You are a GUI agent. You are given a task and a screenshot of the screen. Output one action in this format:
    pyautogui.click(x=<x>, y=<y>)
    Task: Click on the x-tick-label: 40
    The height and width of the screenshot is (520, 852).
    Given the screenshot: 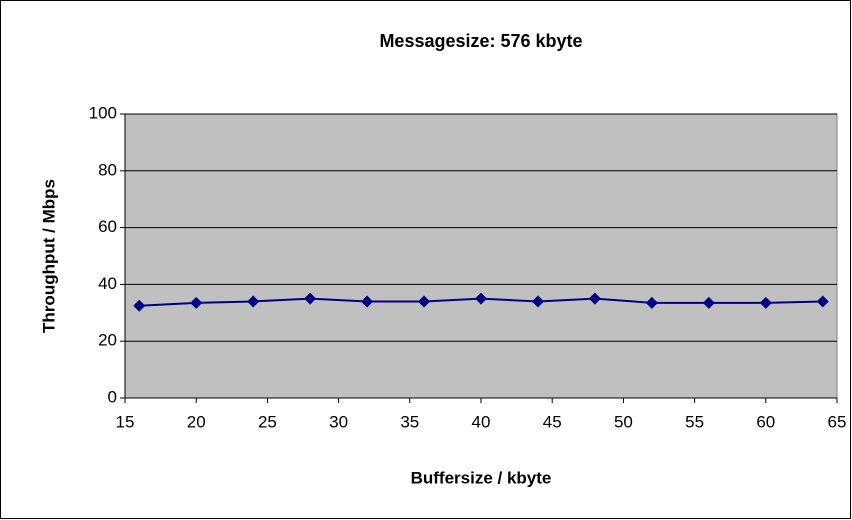 What is the action you would take?
    pyautogui.click(x=481, y=421)
    